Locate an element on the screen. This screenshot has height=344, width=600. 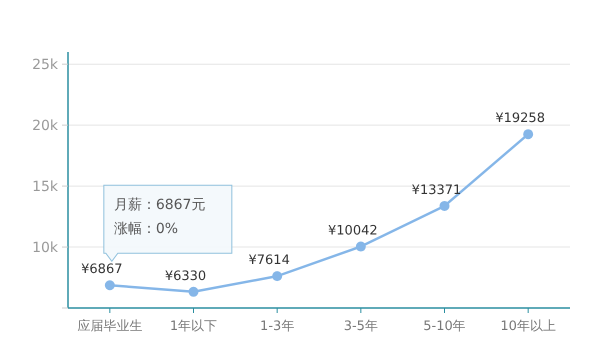
y-tick-label: 25k is located at coordinates (45, 65).